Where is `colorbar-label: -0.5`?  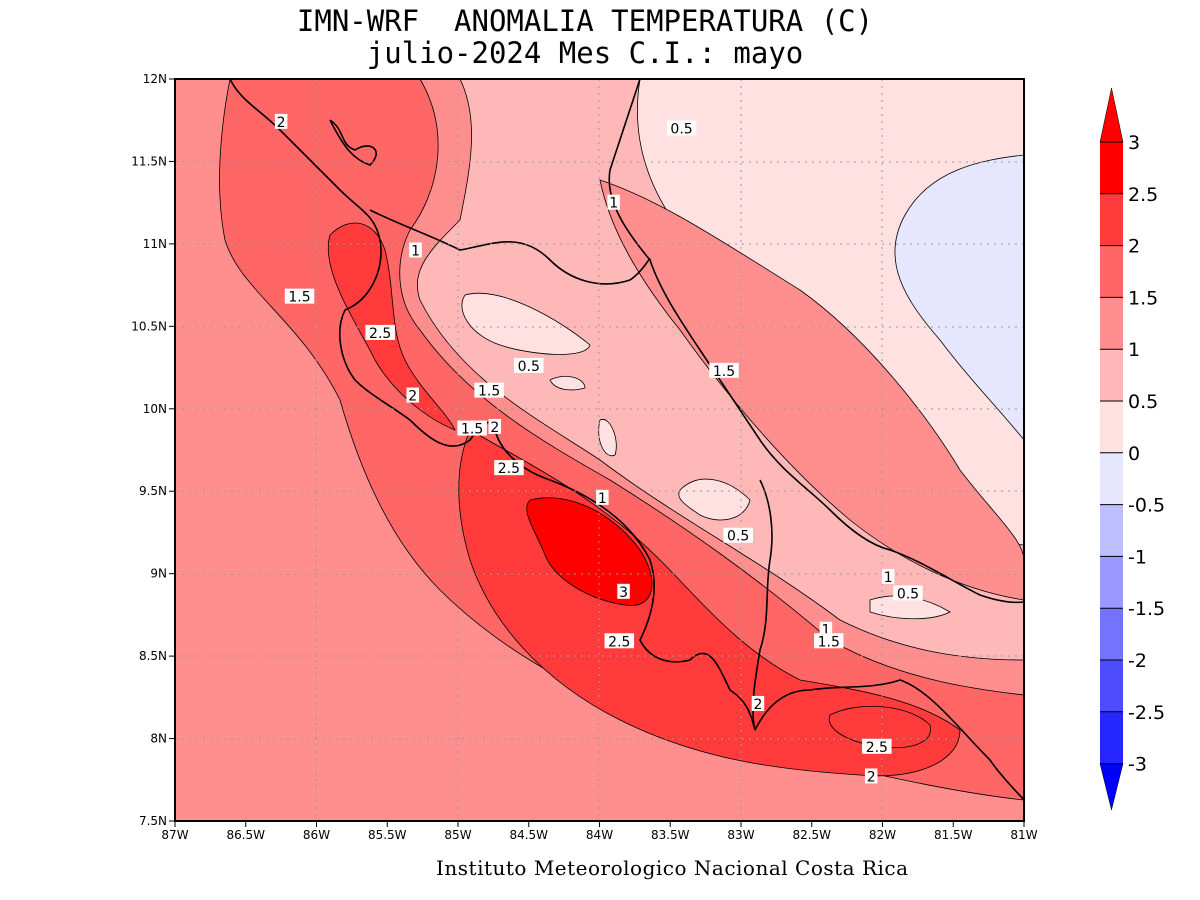 colorbar-label: -0.5 is located at coordinates (1146, 506).